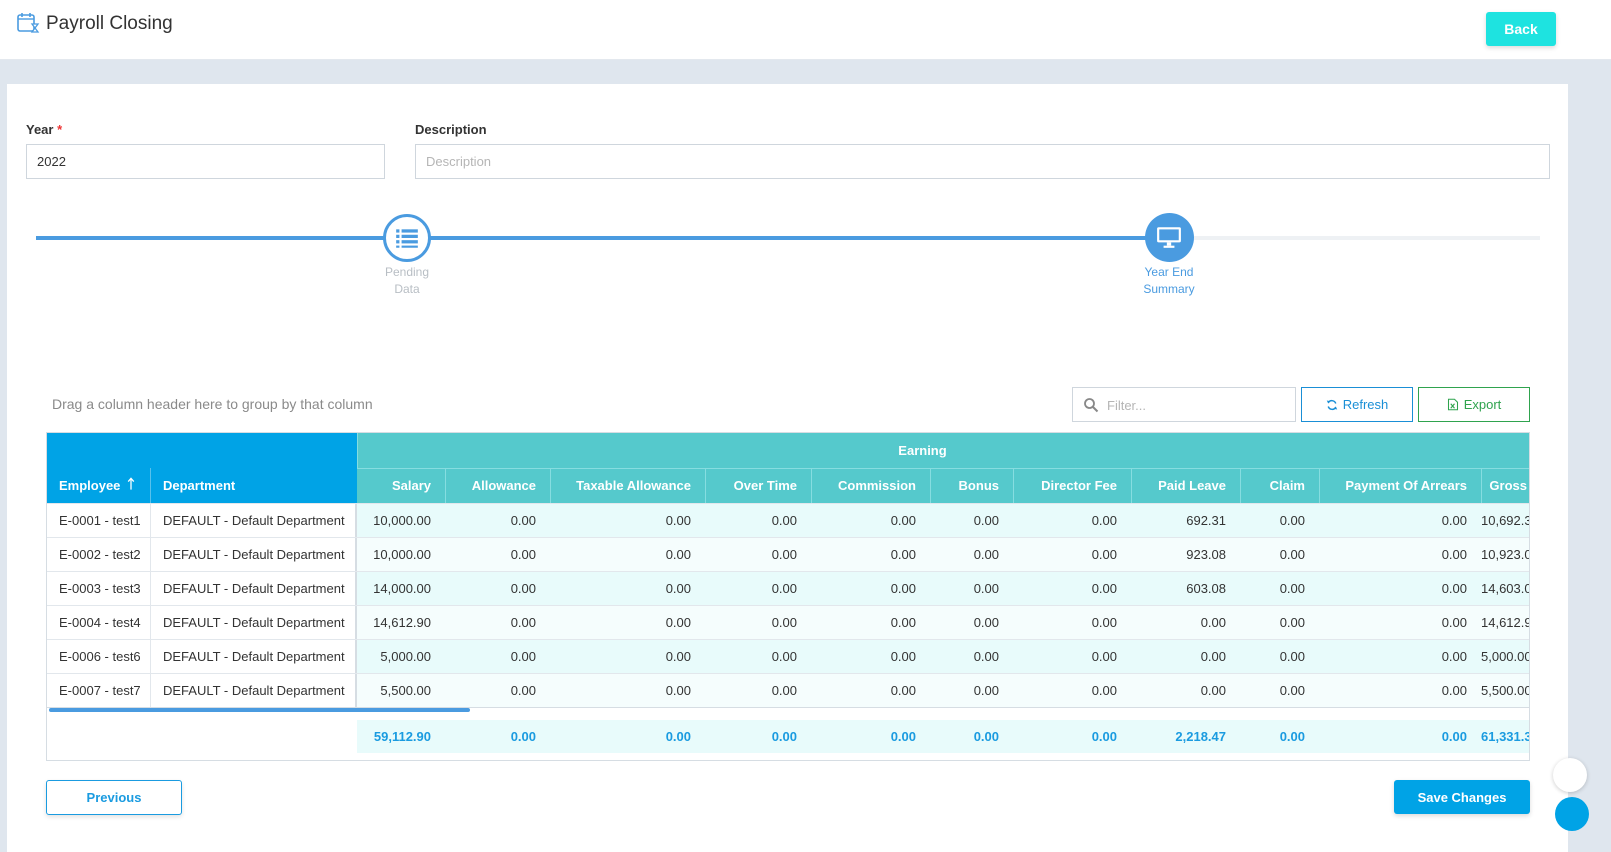 Image resolution: width=1611 pixels, height=852 pixels. I want to click on column-header: Paid Leave, so click(1185, 486).